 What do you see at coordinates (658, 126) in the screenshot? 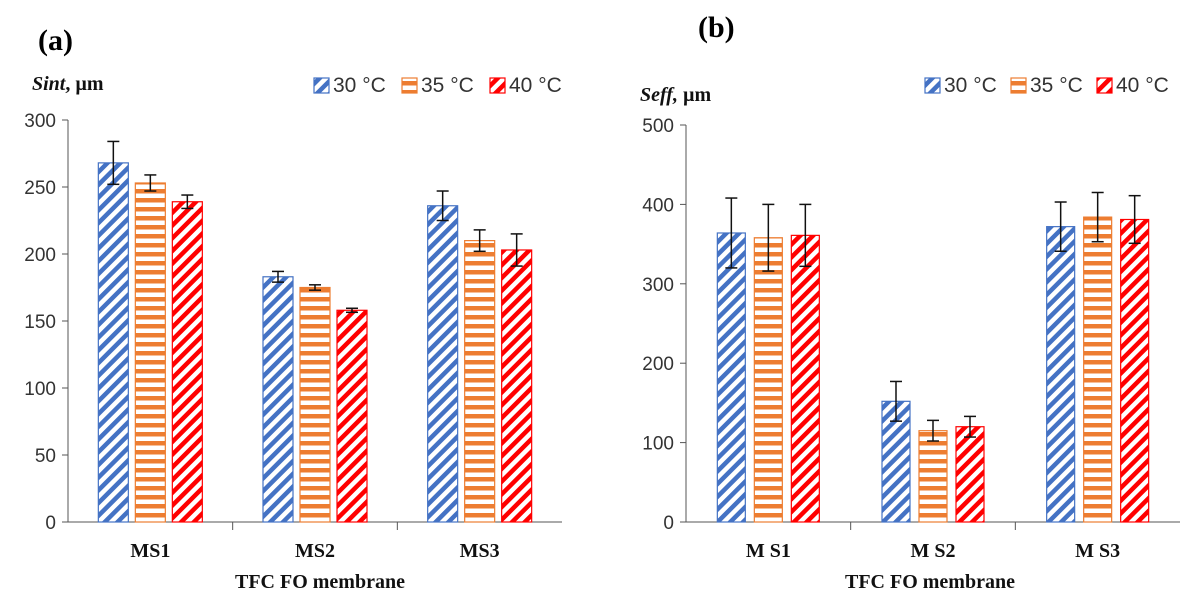
I see `y-tick-label: 500` at bounding box center [658, 126].